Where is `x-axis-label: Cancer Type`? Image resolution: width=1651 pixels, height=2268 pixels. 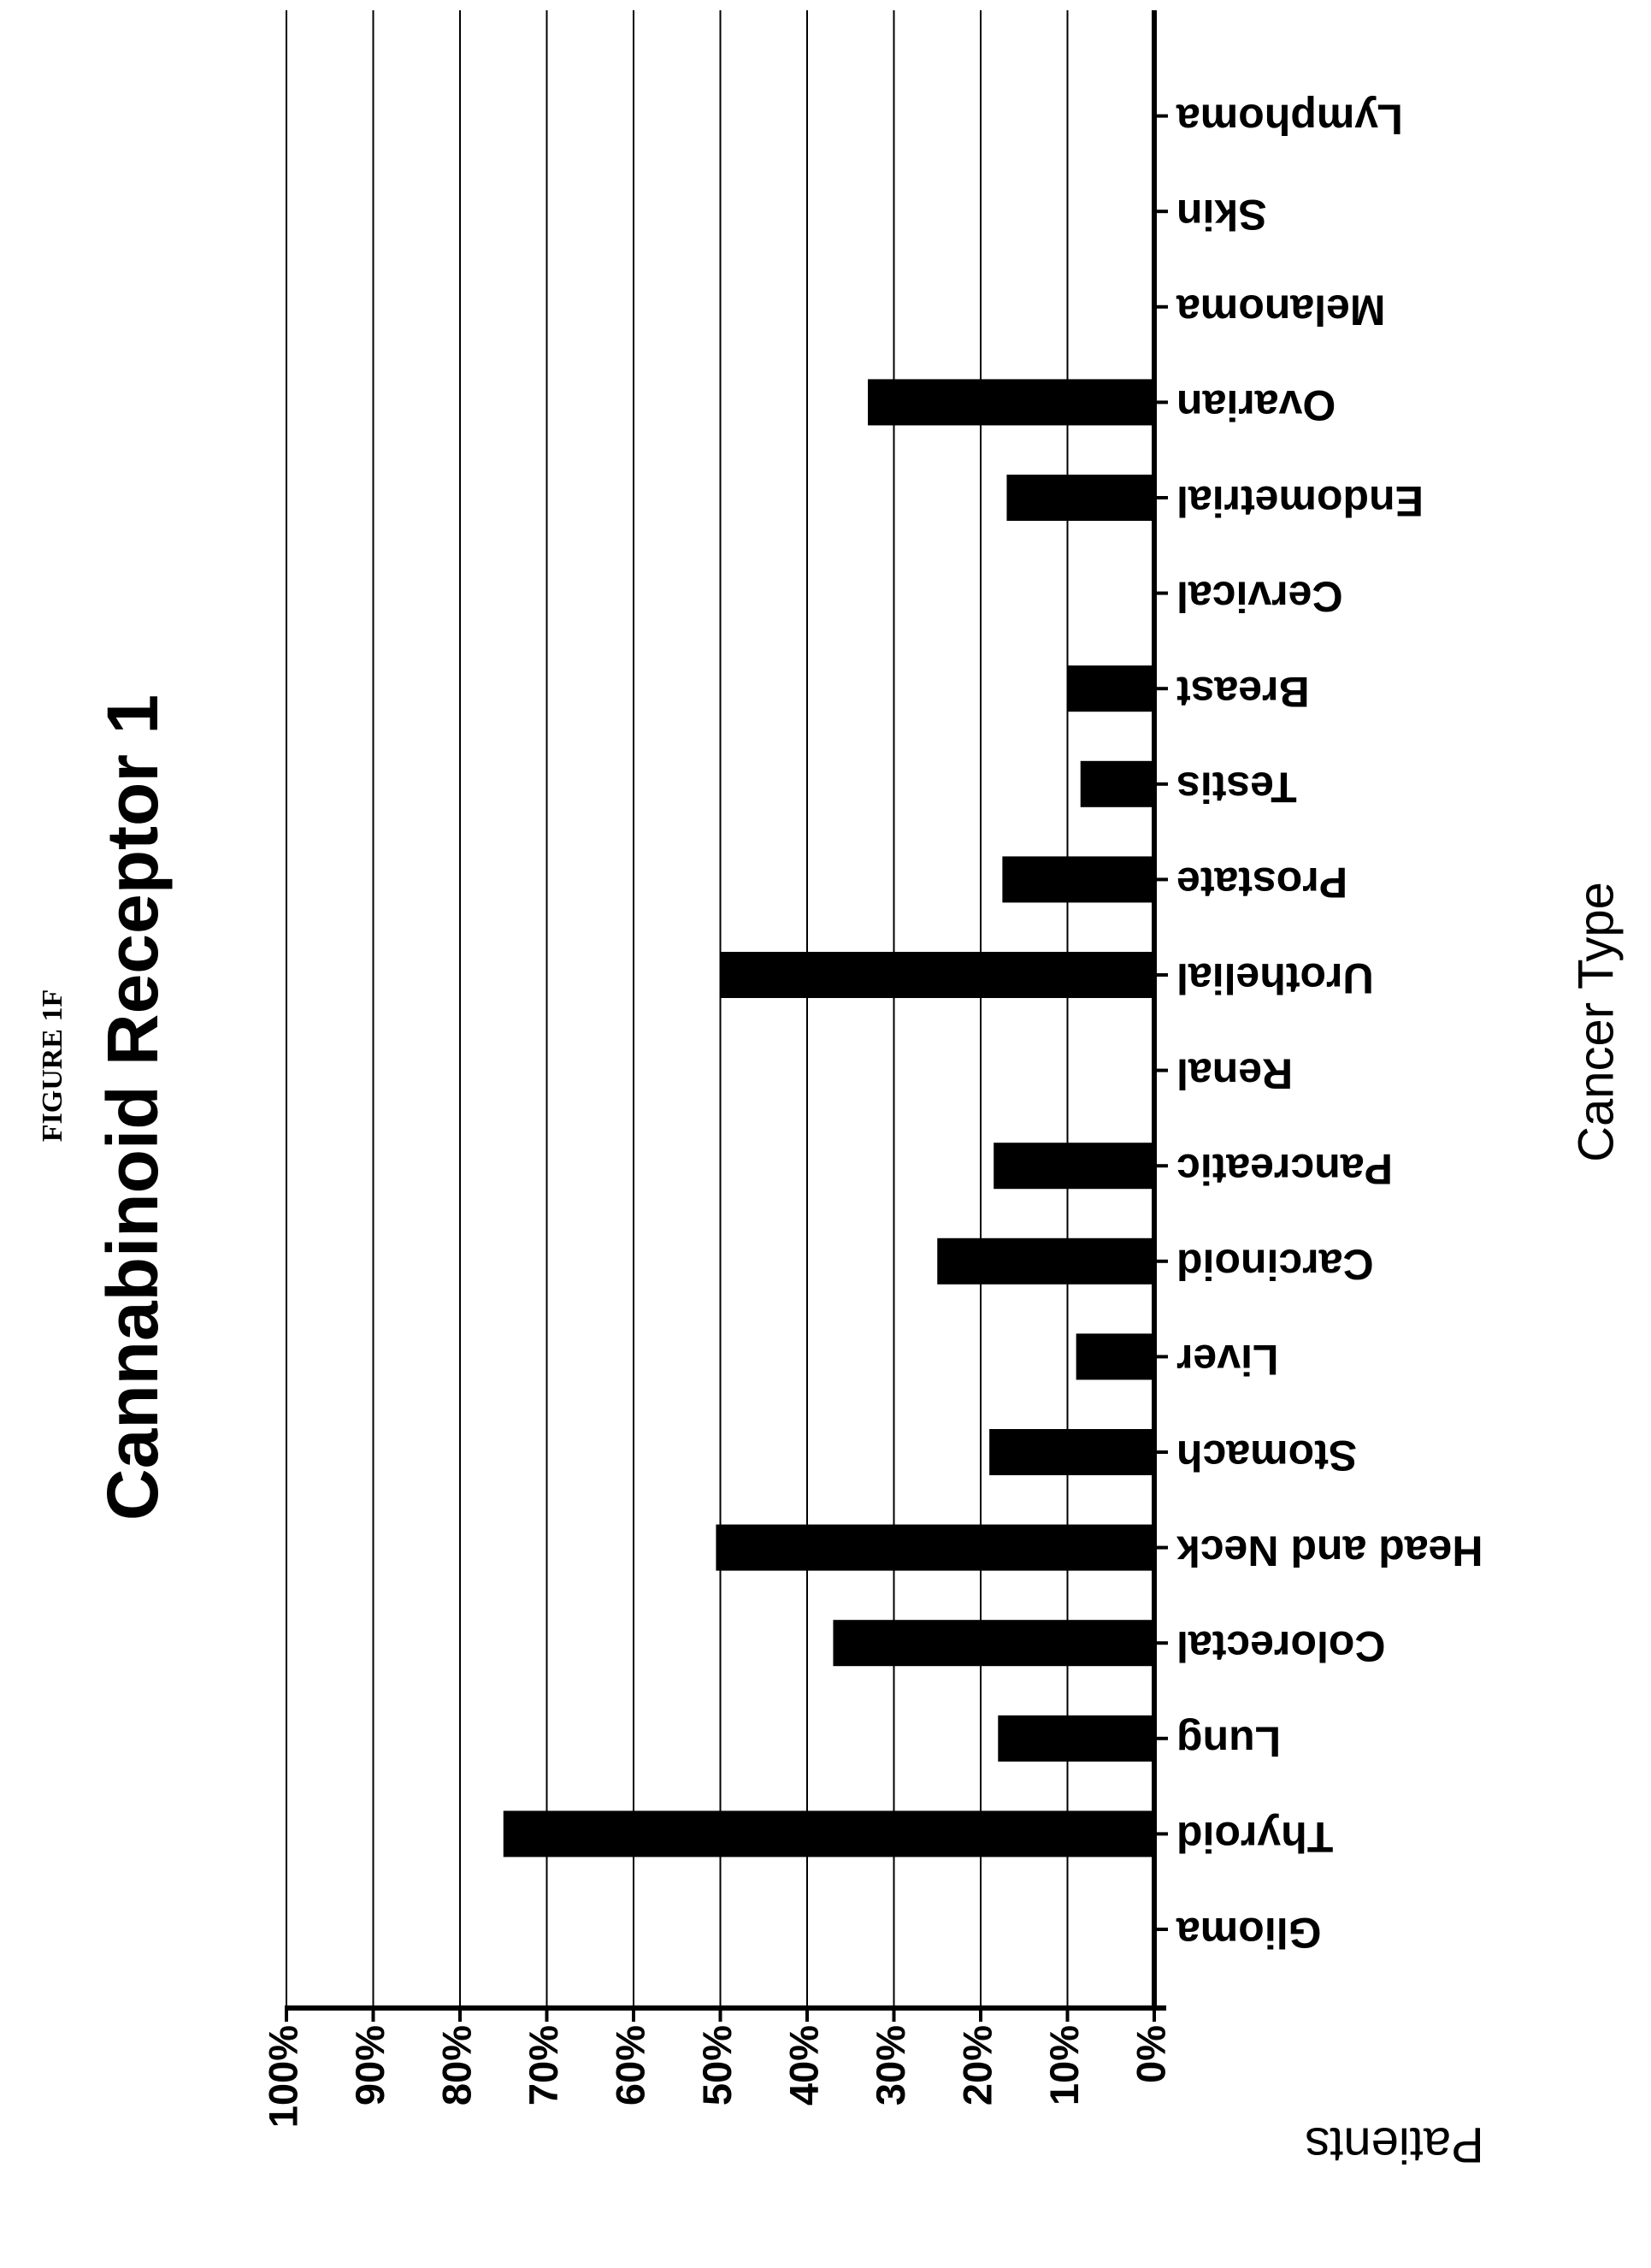
x-axis-label: Cancer Type is located at coordinates (1596, 1022).